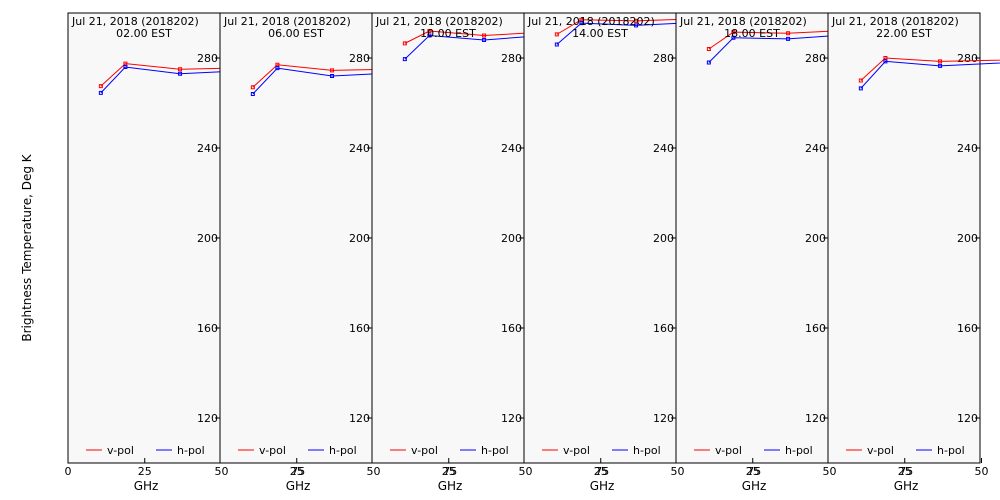 The height and width of the screenshot is (500, 1000). Describe the element at coordinates (904, 33) in the screenshot. I see `panel-time: 22.00 EST` at that location.